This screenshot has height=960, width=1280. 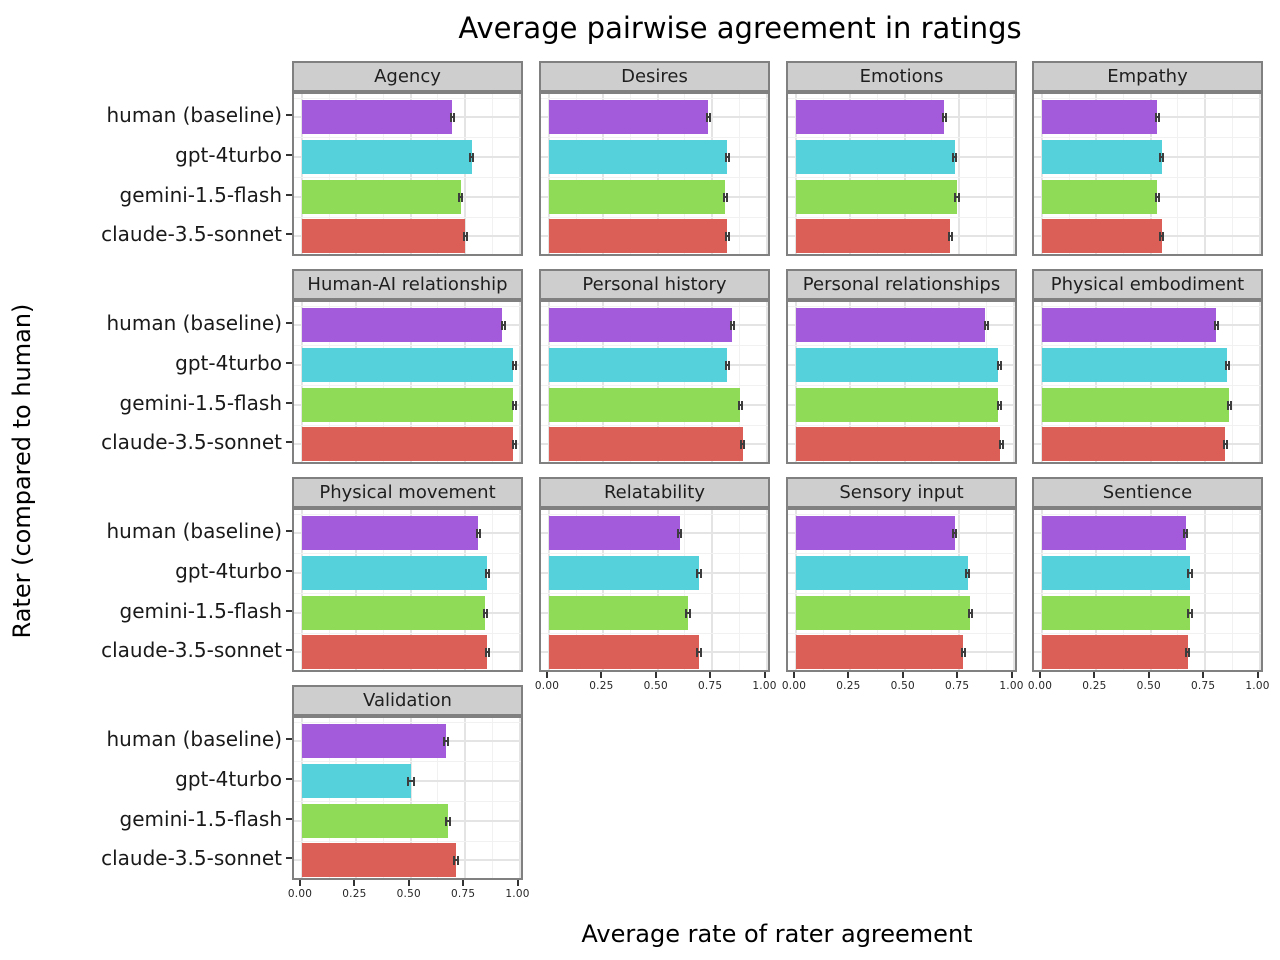 I want to click on facet-sentience: Sentience 0.00 0.25 0.50 0.75 1.00, so click(x=1148, y=584).